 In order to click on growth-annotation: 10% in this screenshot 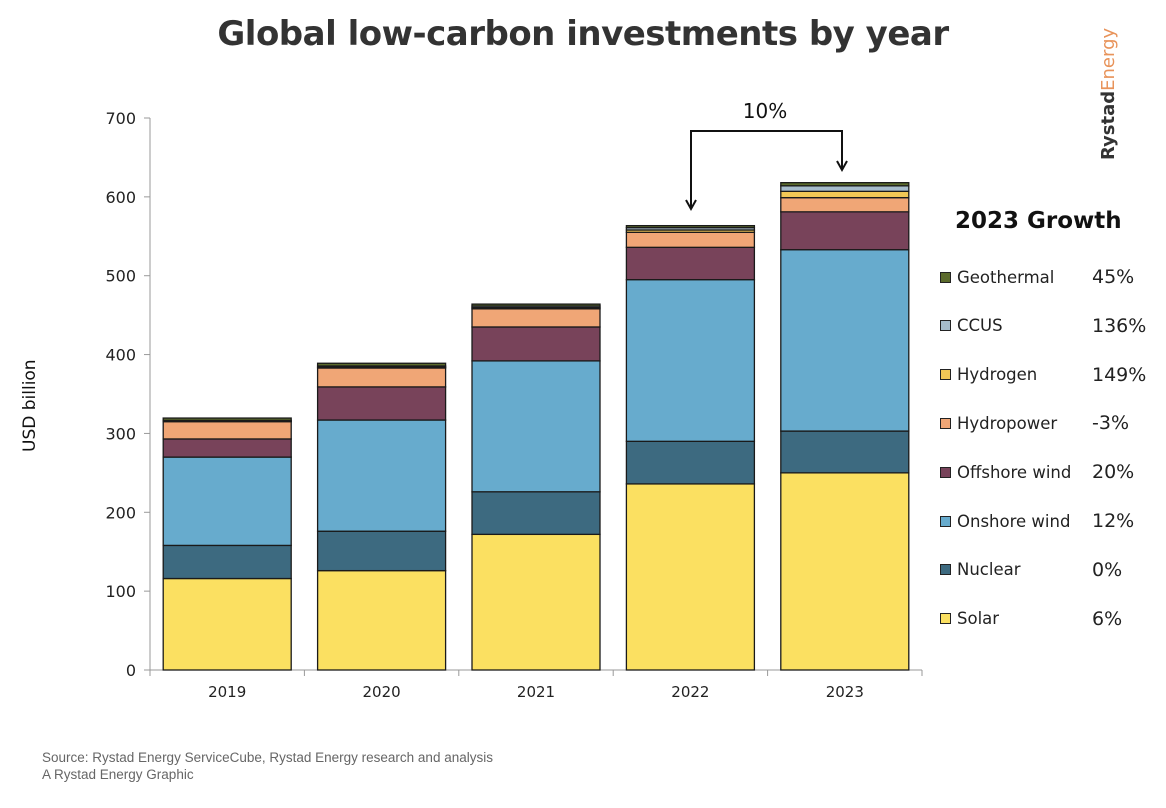, I will do `click(766, 155)`.